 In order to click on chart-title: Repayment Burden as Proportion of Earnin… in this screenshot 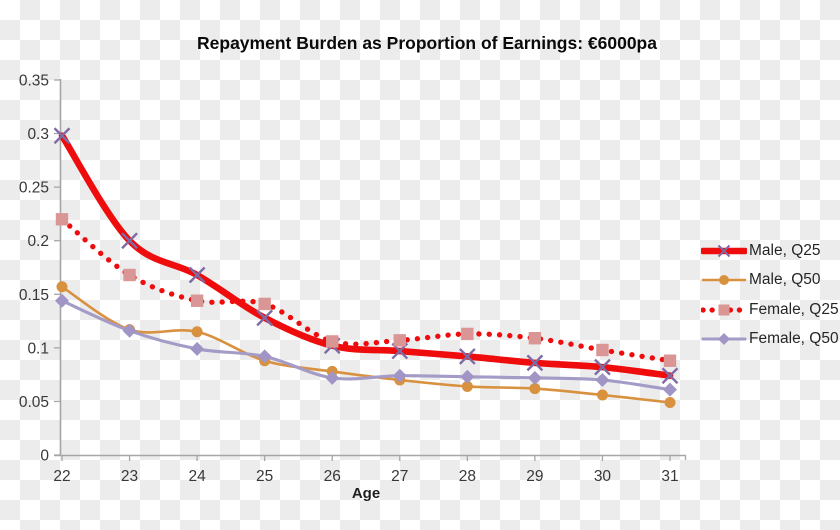, I will do `click(427, 43)`.